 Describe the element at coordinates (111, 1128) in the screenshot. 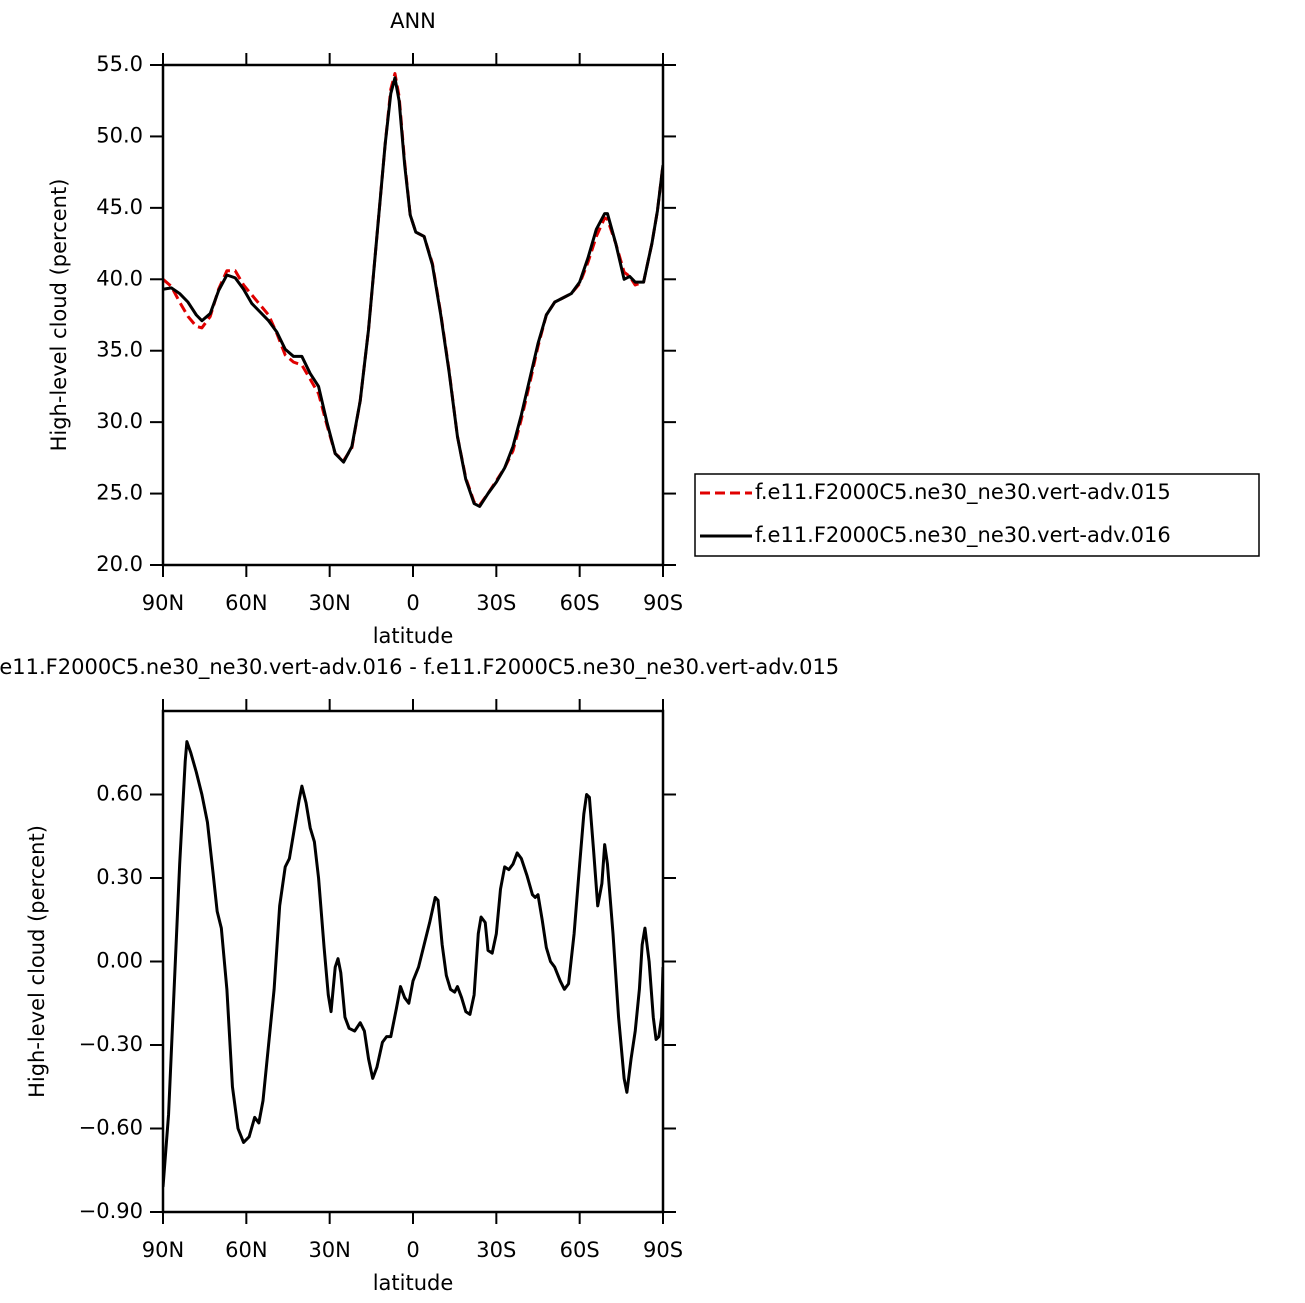

I see `y-tick-label: −0.60` at that location.